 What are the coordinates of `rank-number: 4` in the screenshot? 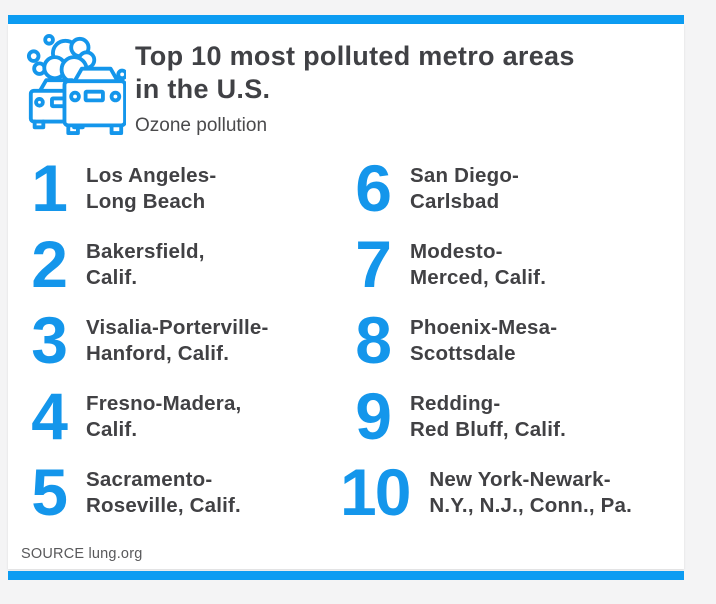 It's located at (49, 416).